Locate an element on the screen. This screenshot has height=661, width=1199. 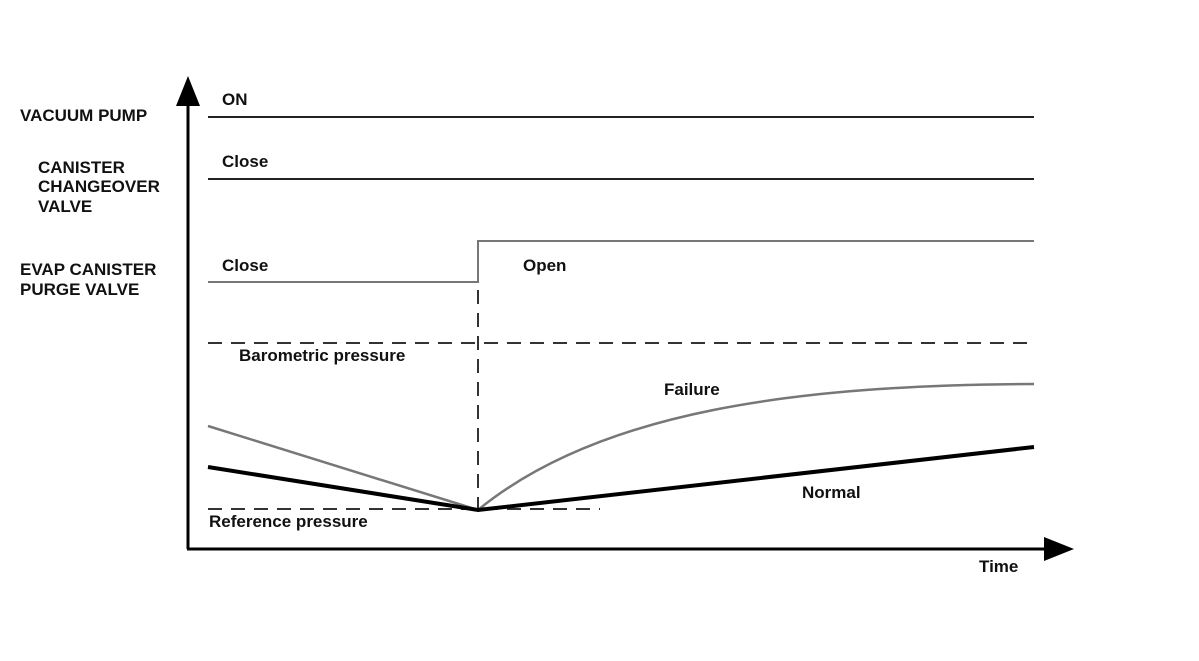
x-axis-label: Time is located at coordinates (998, 566).